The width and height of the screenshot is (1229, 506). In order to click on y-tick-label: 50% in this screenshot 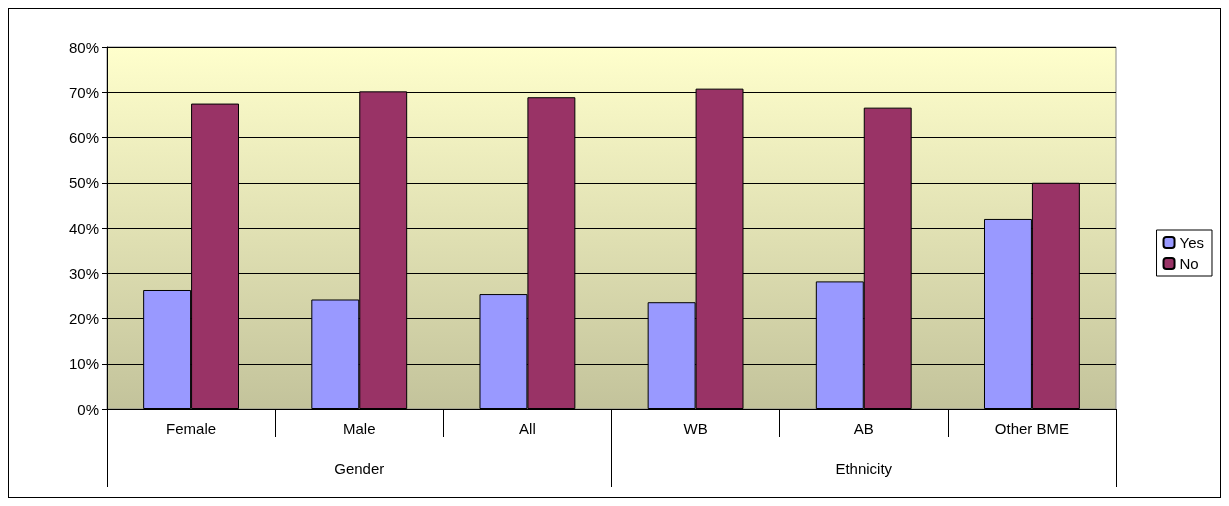, I will do `click(83, 183)`.